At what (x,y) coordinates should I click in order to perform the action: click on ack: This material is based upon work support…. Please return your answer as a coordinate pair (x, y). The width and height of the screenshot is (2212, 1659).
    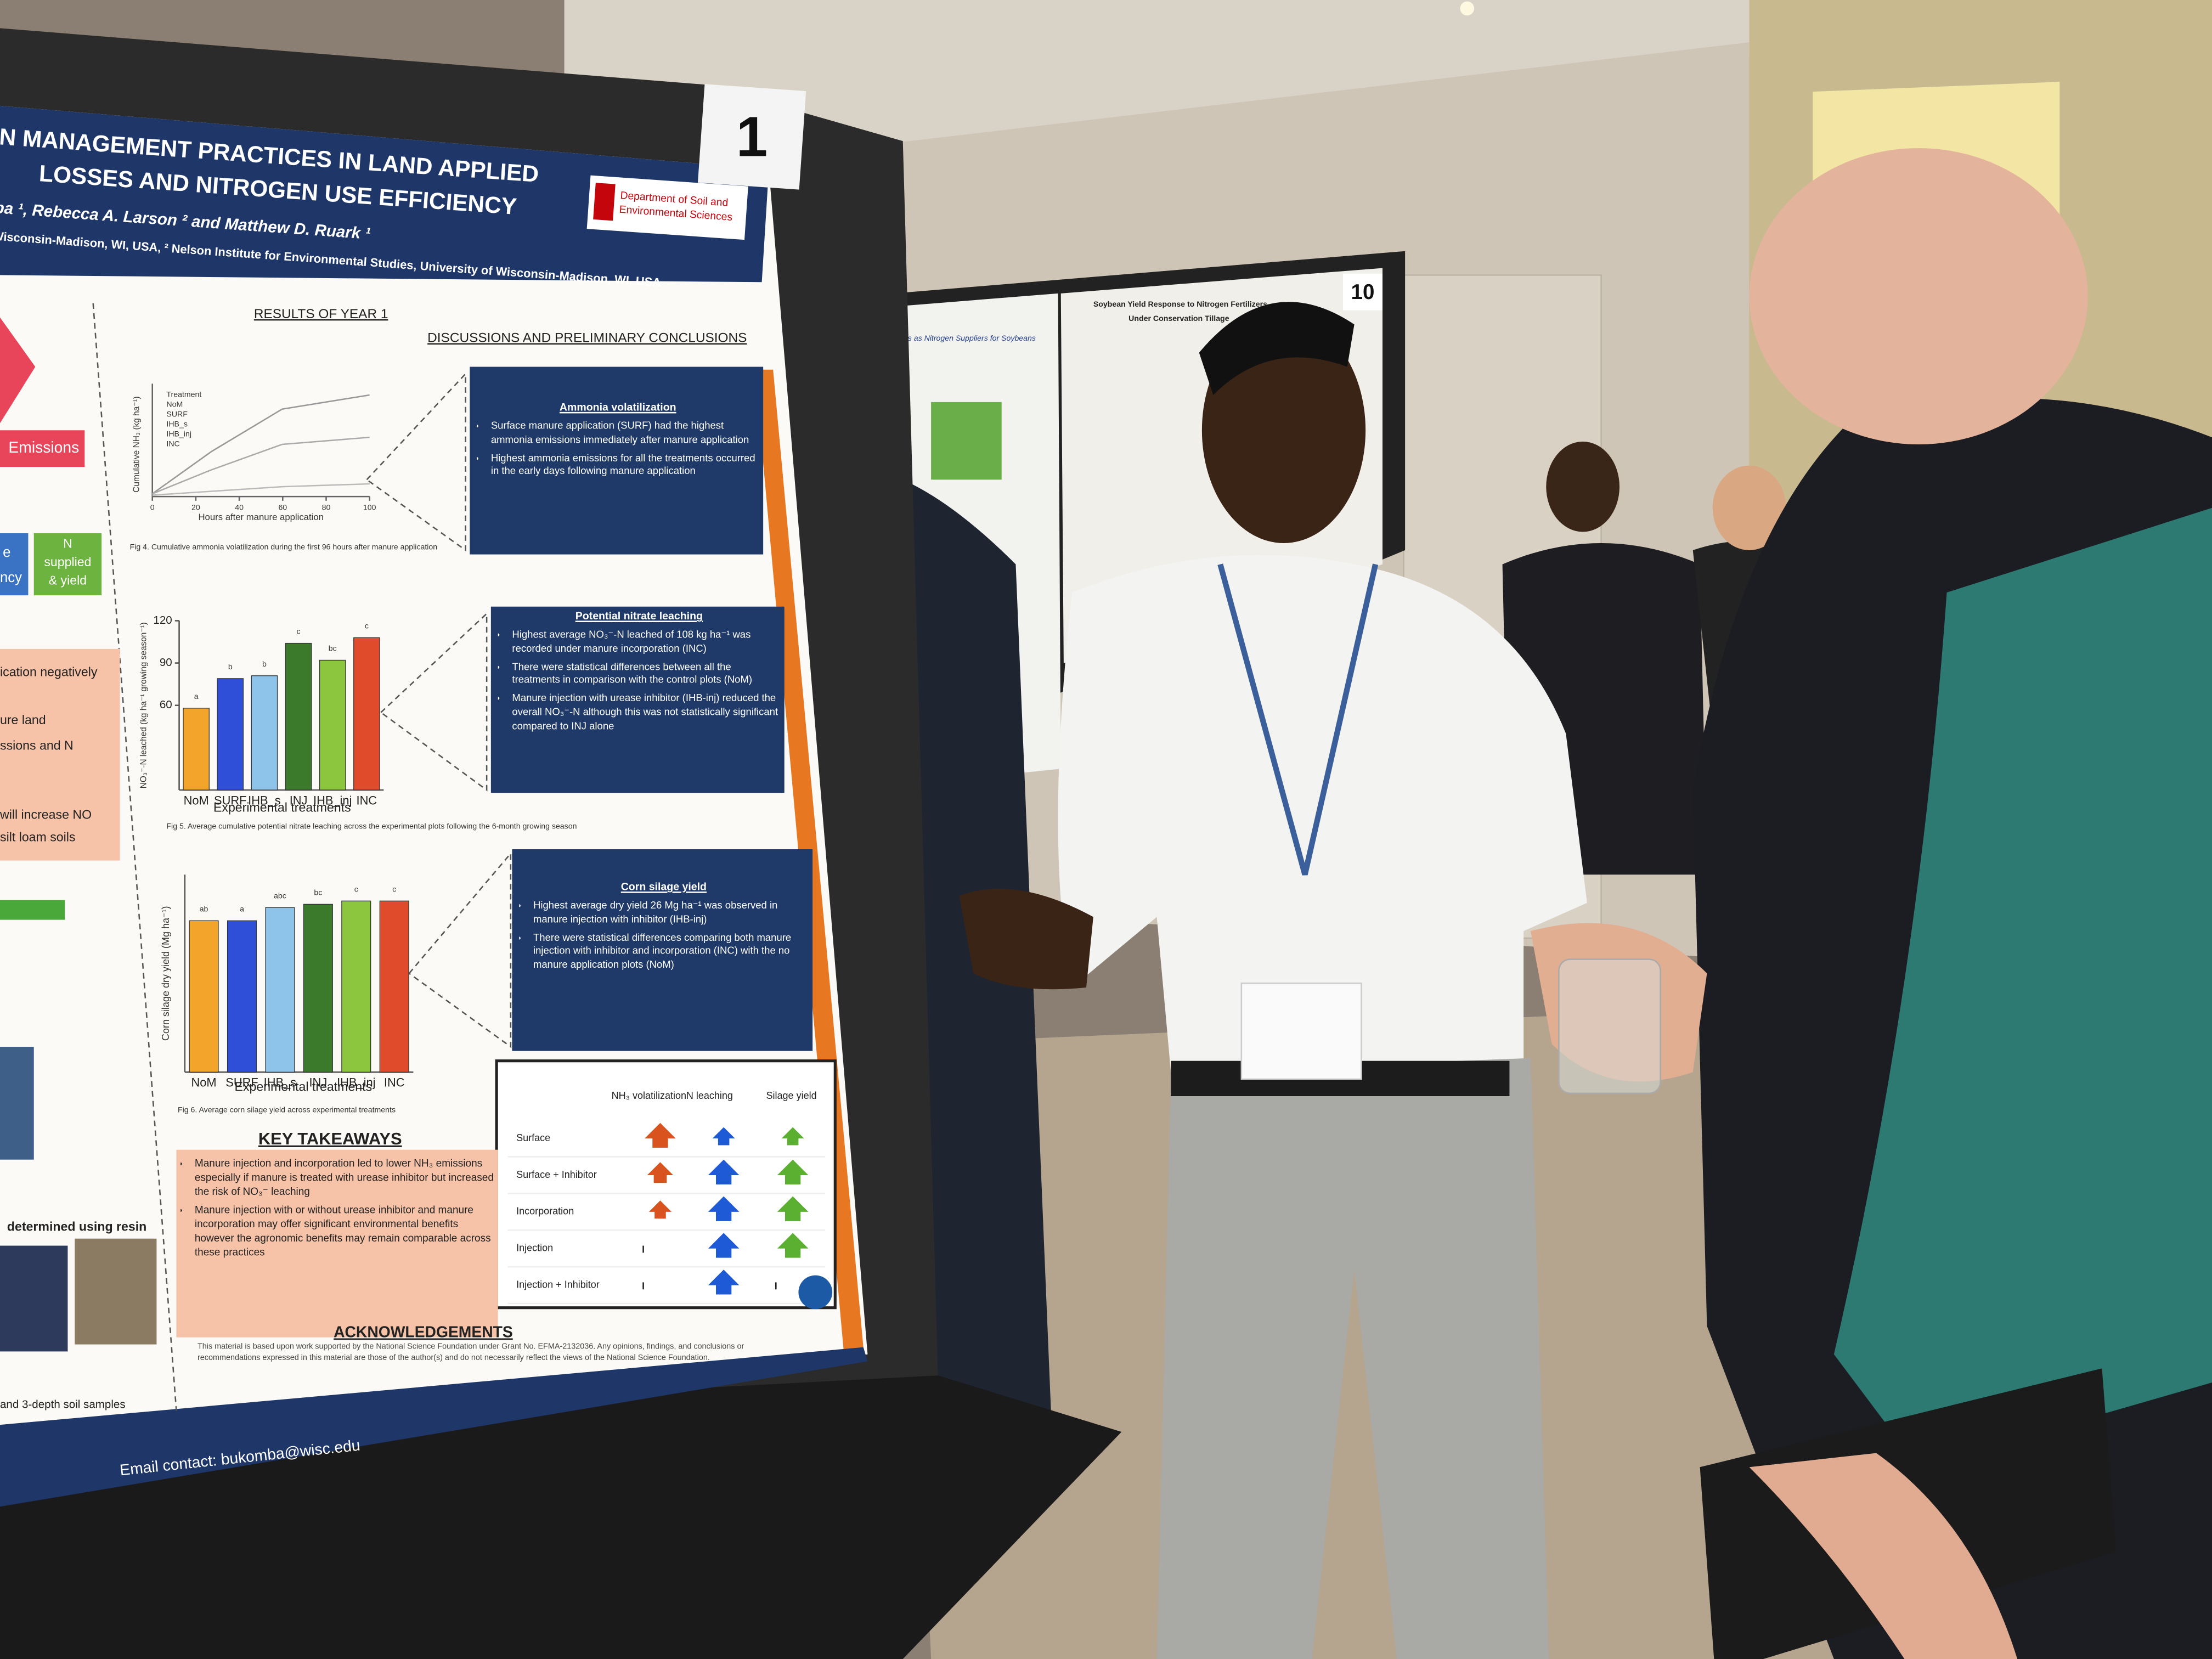
    Looking at the image, I should click on (471, 1352).